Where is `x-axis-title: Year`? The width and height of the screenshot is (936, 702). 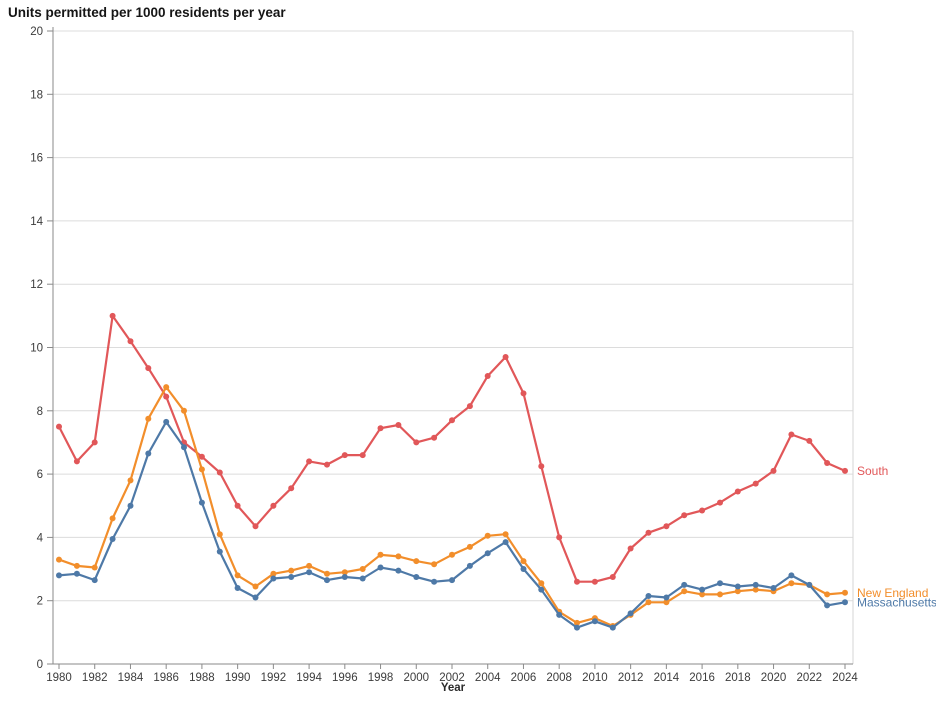
x-axis-title: Year is located at coordinates (453, 688).